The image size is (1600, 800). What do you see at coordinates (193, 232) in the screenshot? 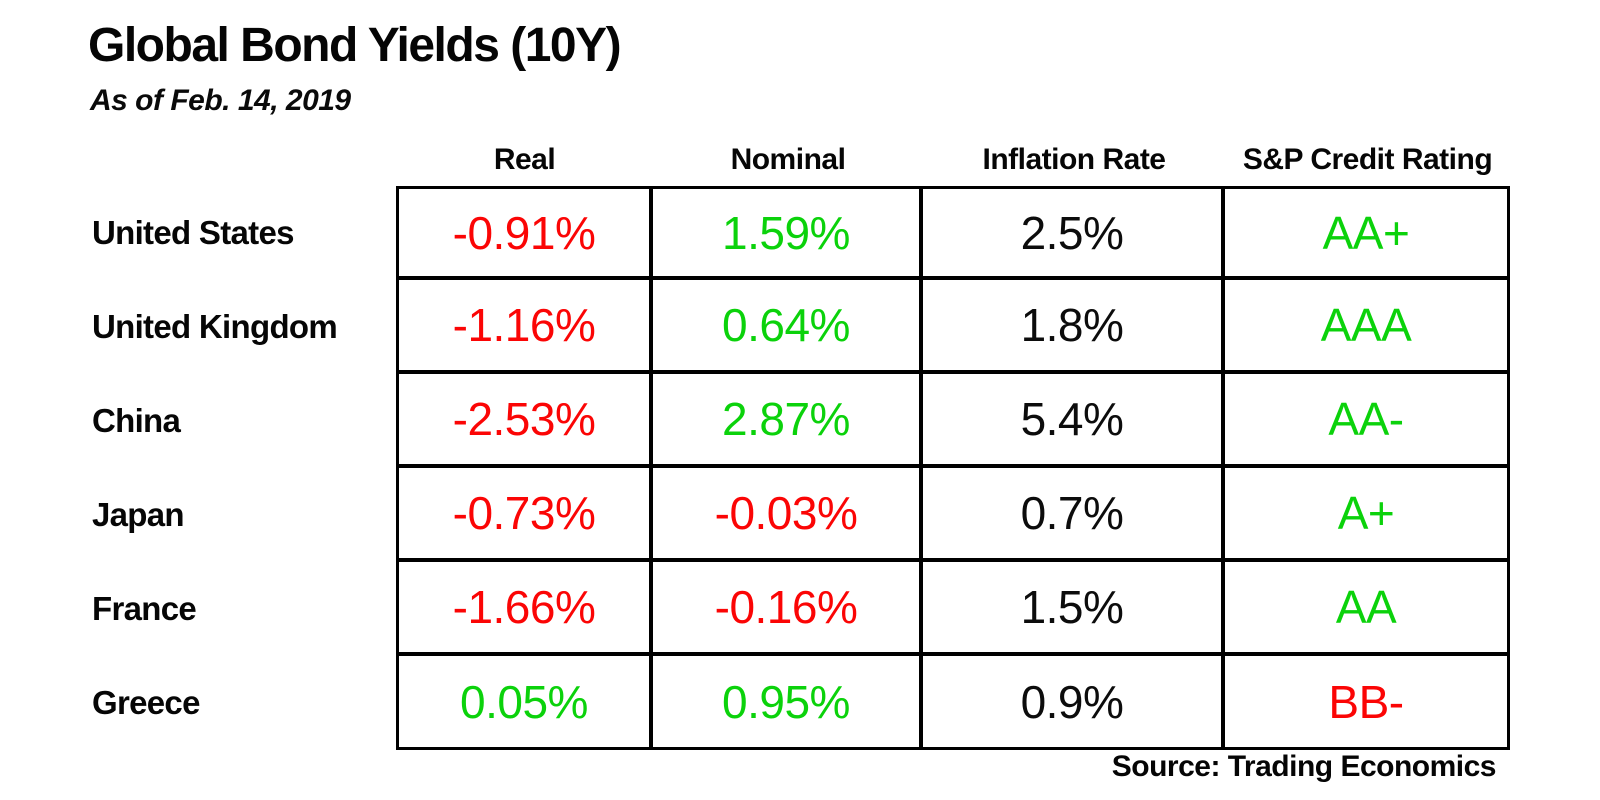
I see `row-label-united-states: United States` at bounding box center [193, 232].